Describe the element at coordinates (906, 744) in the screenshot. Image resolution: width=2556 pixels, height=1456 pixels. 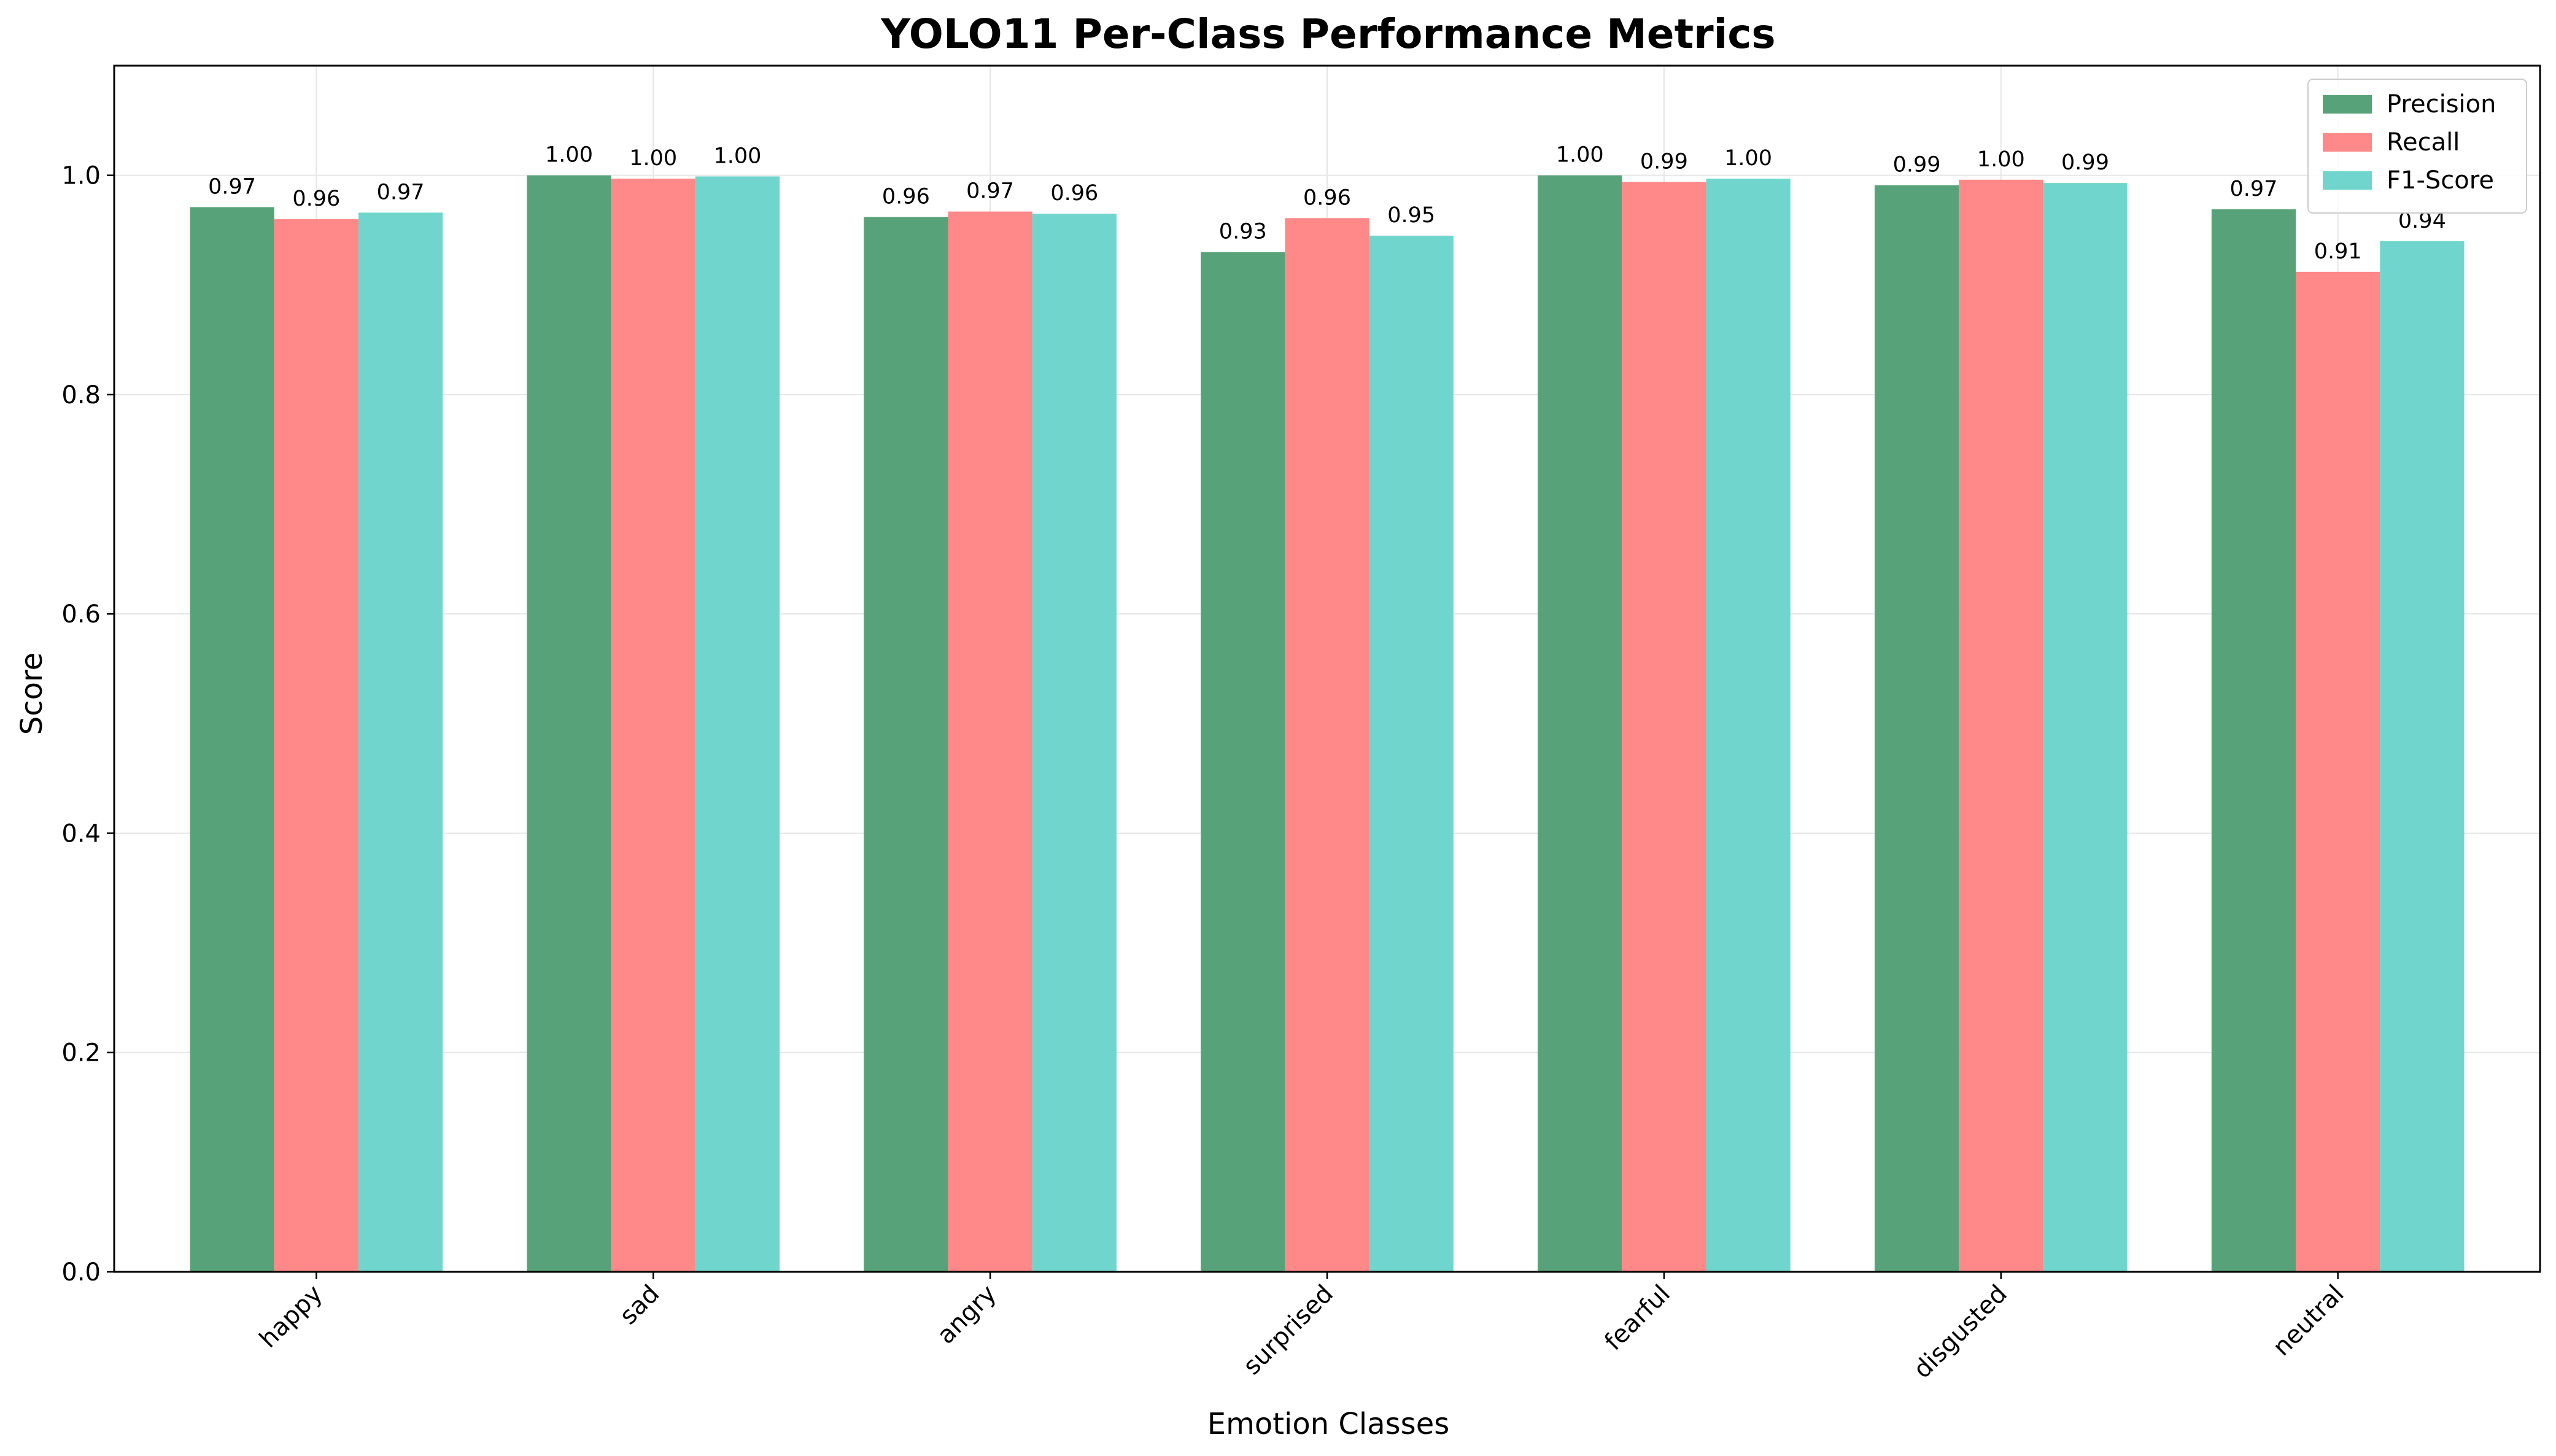
I see `bar-precision-angry` at that location.